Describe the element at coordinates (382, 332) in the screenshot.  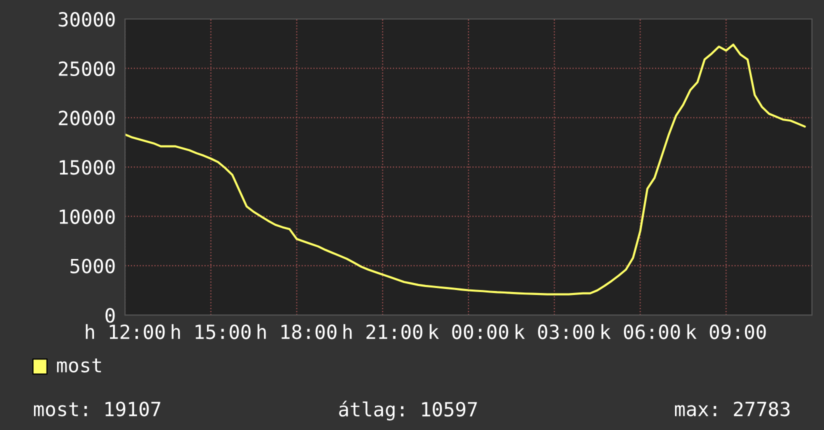
I see `x-tick-label: h 21:00` at that location.